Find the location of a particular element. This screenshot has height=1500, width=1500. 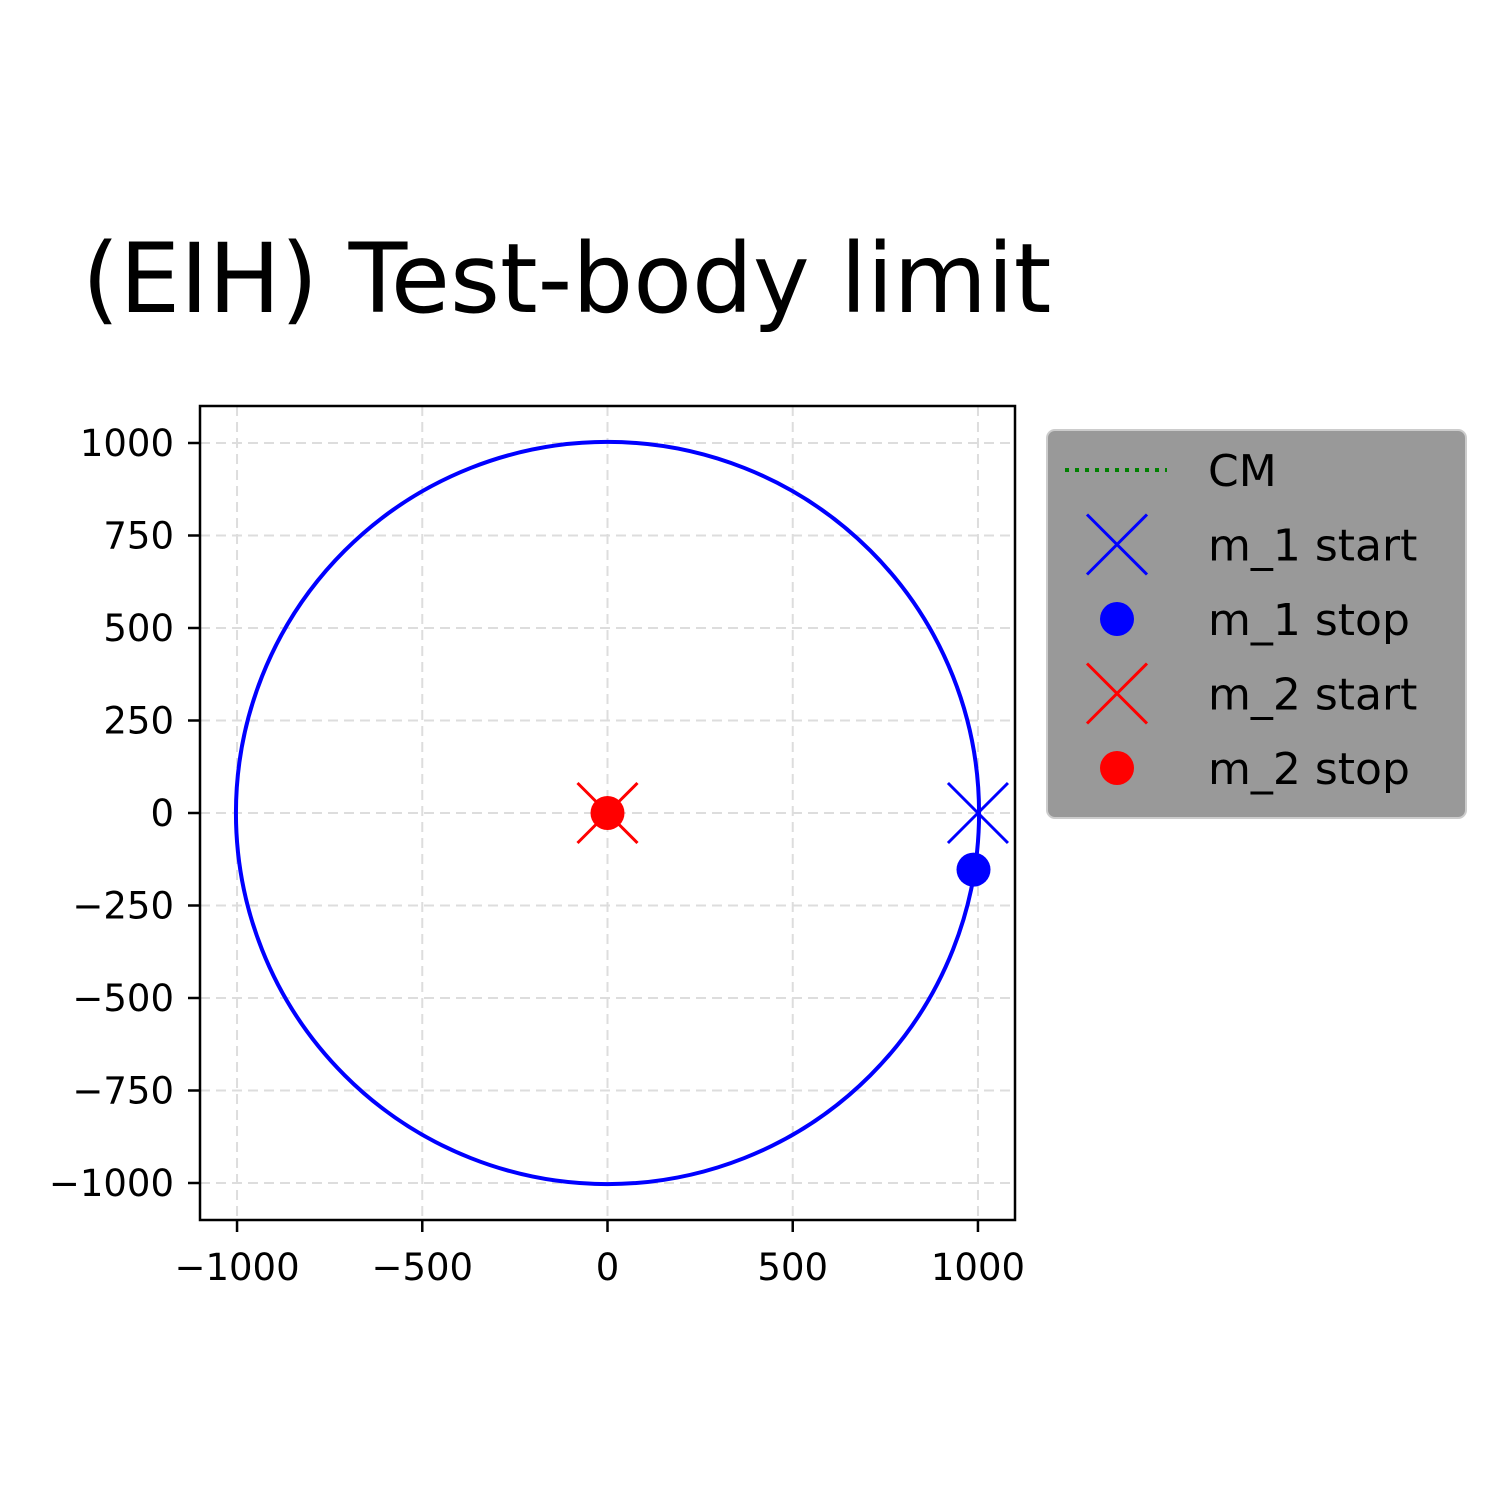

x-axis: −1000 −500 0 500 1000 is located at coordinates (599, 1254).